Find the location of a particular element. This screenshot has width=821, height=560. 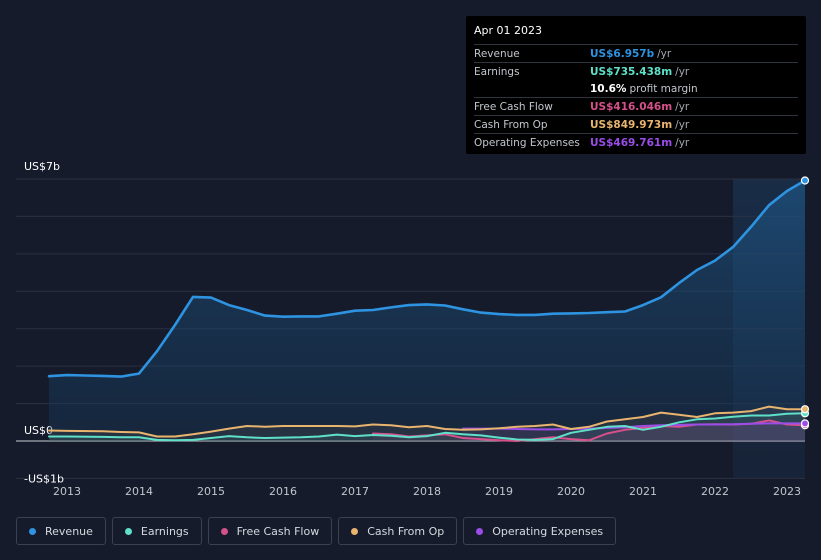

x-tick-label: 2017 is located at coordinates (355, 491).